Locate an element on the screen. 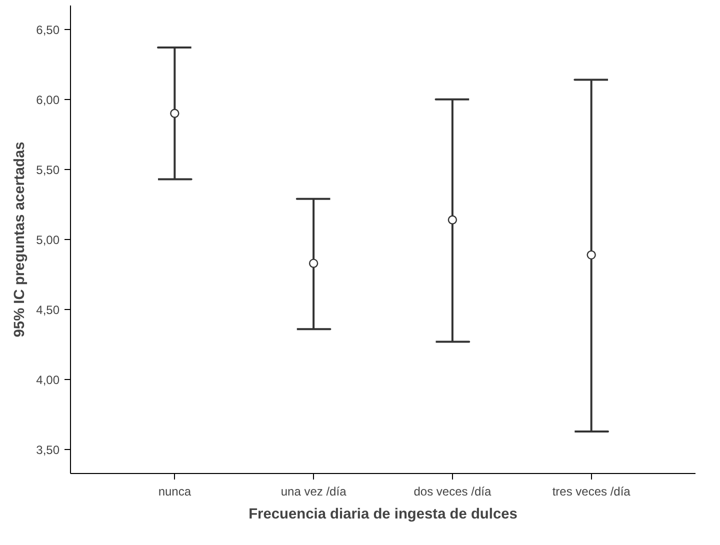  x-tick-label: tres veces /día is located at coordinates (591, 491).